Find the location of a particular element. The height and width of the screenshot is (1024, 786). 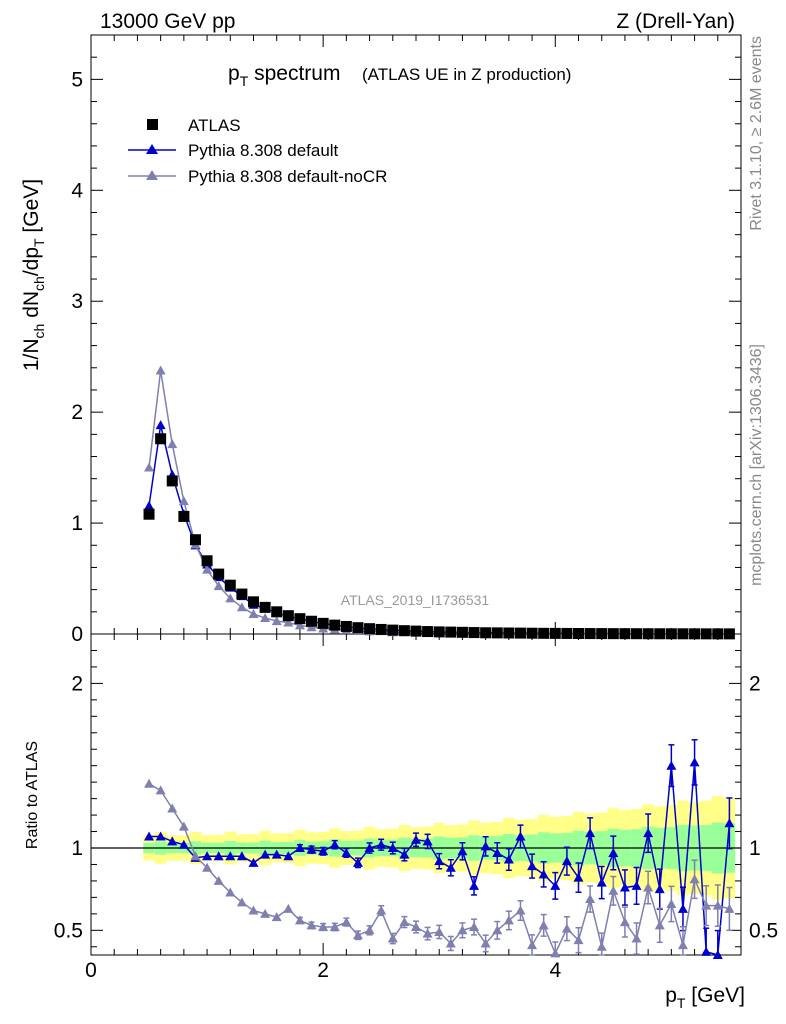

main-ytick-label: 4 is located at coordinates (77, 190).